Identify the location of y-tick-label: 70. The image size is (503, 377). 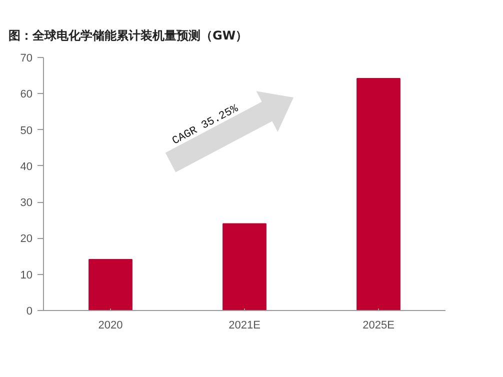
(26, 58).